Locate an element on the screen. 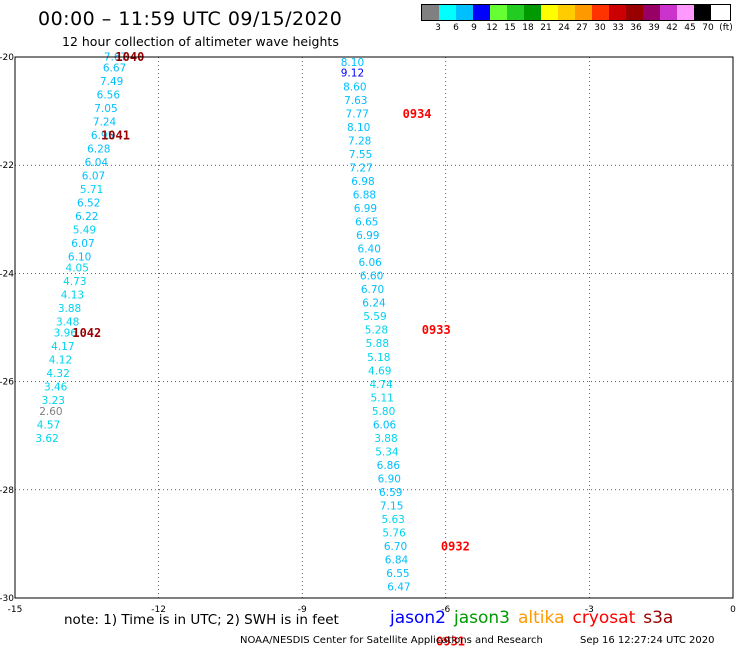  pass-time-label: 0934 is located at coordinates (417, 114).